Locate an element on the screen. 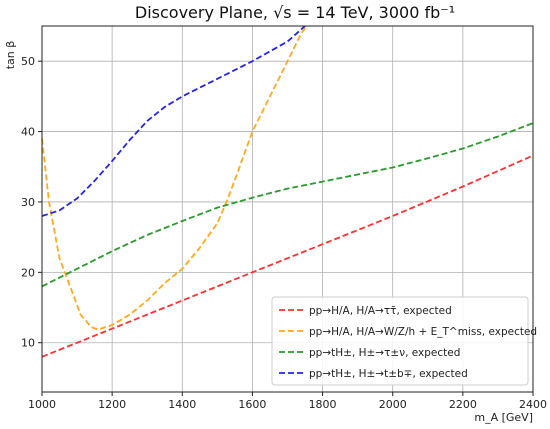  y-axis-label: tan β is located at coordinates (10, 55).